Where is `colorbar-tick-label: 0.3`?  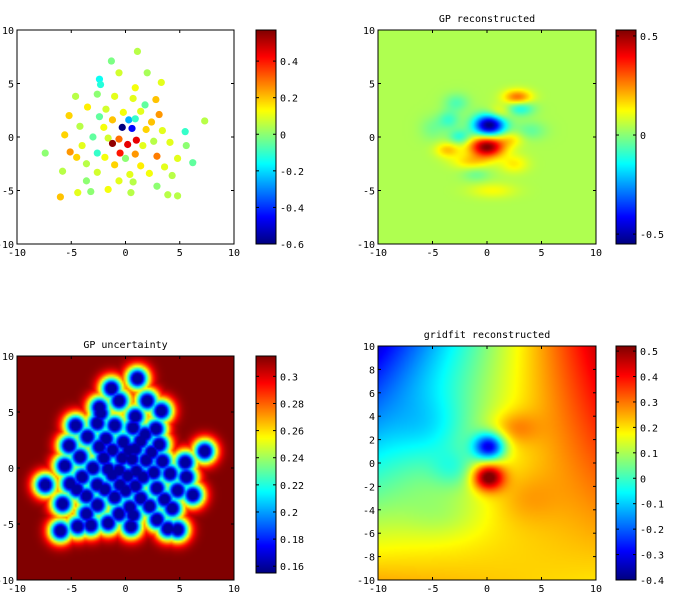 colorbar-tick-label: 0.3 is located at coordinates (289, 377).